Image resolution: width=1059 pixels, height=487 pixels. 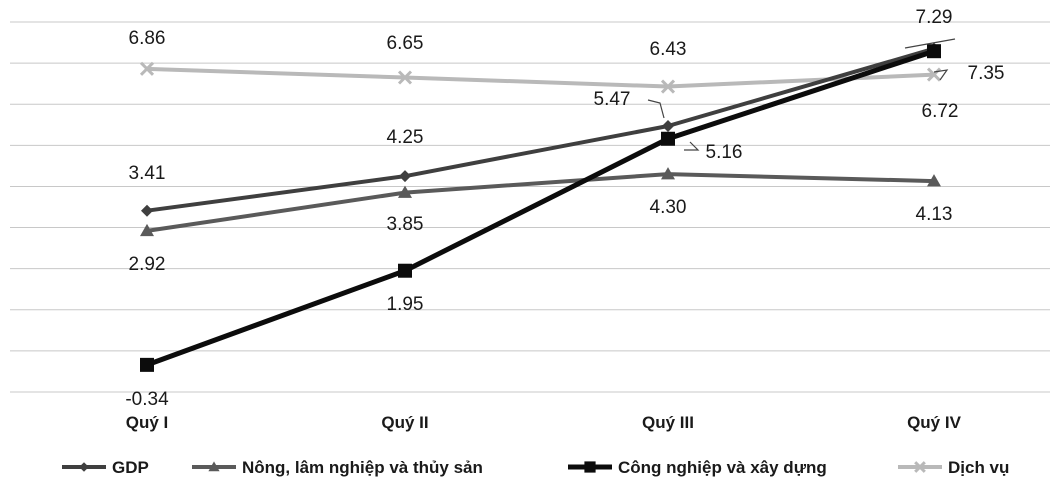 What do you see at coordinates (934, 422) in the screenshot?
I see `x-tick-label: Quý IV` at bounding box center [934, 422].